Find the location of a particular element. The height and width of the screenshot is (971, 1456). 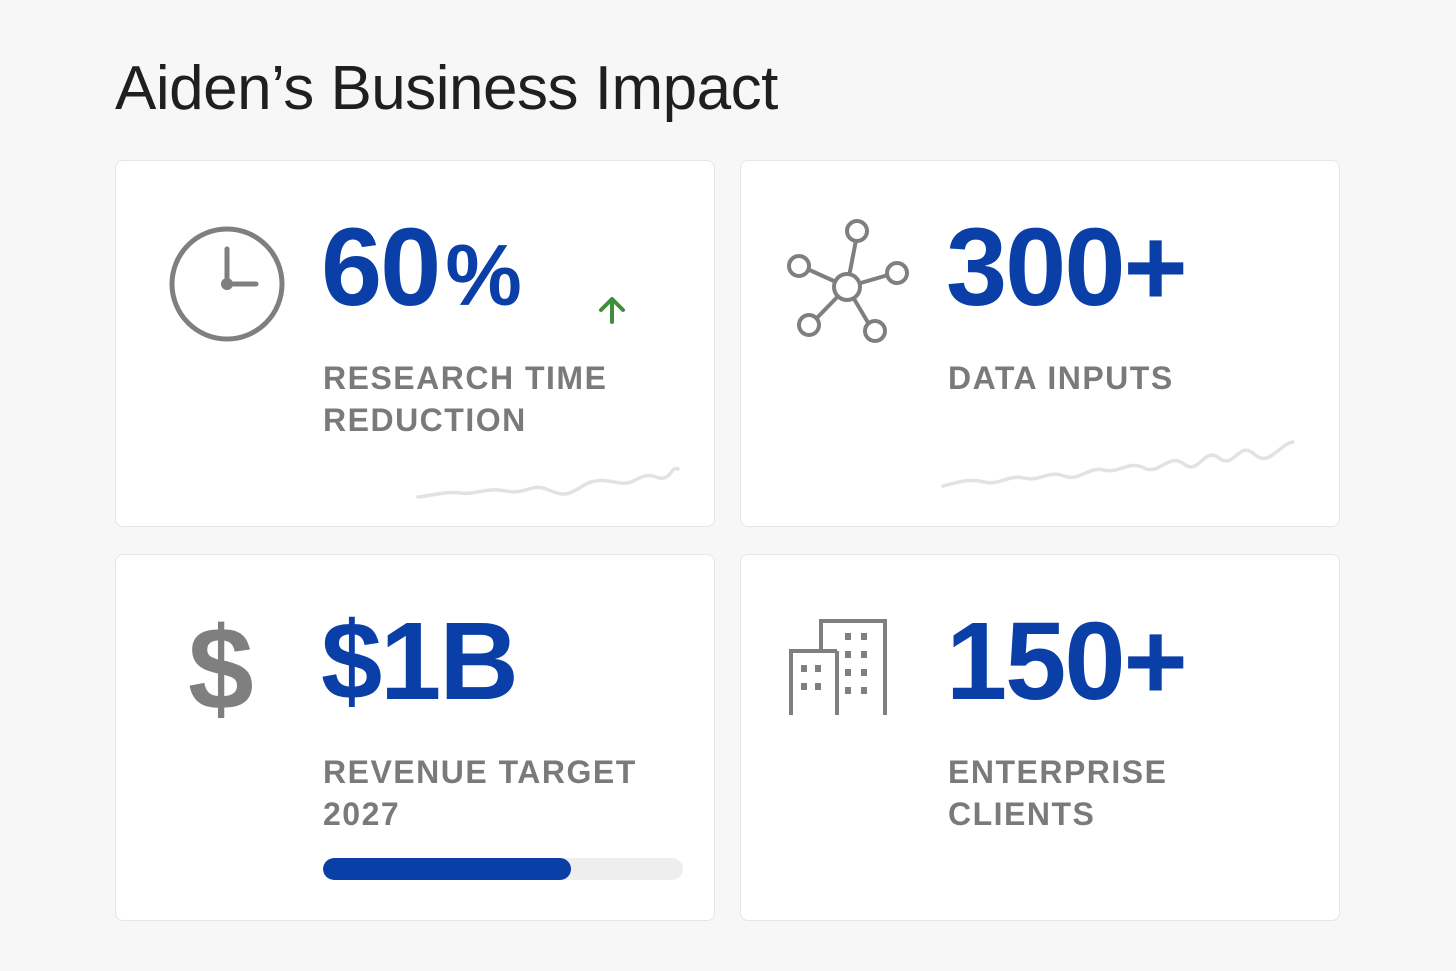

enterprise-clients-label-line2: CLIENTS is located at coordinates (1022, 814).